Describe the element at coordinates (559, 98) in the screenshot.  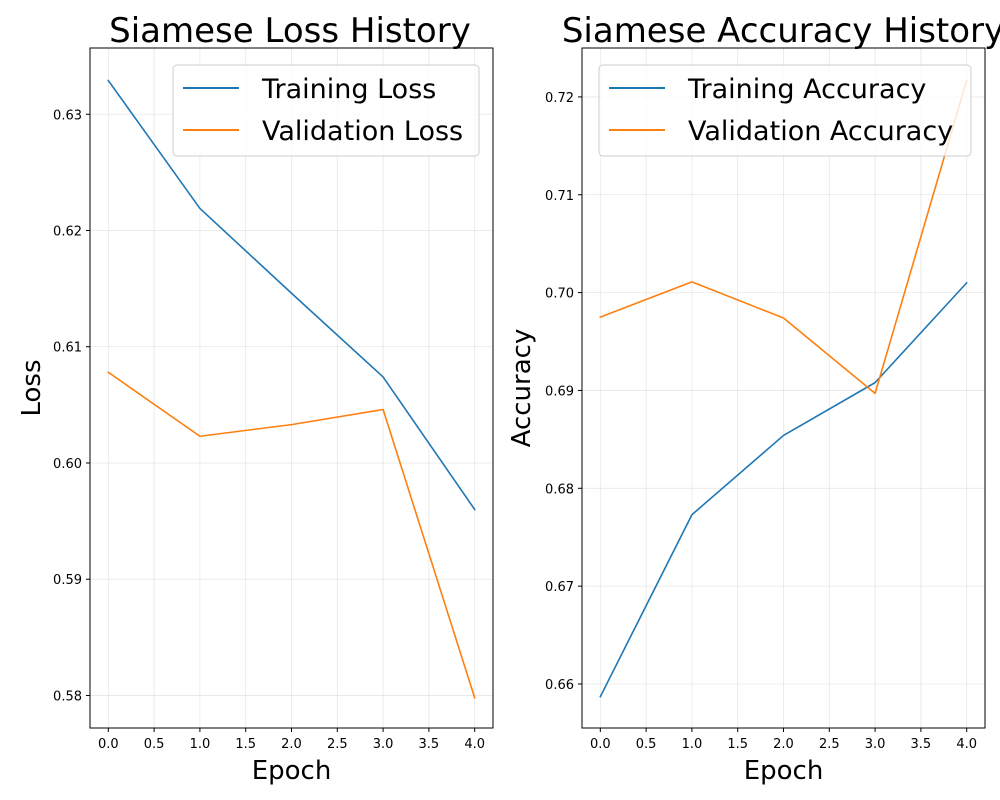
I see `y-tick-label: 0.72` at that location.